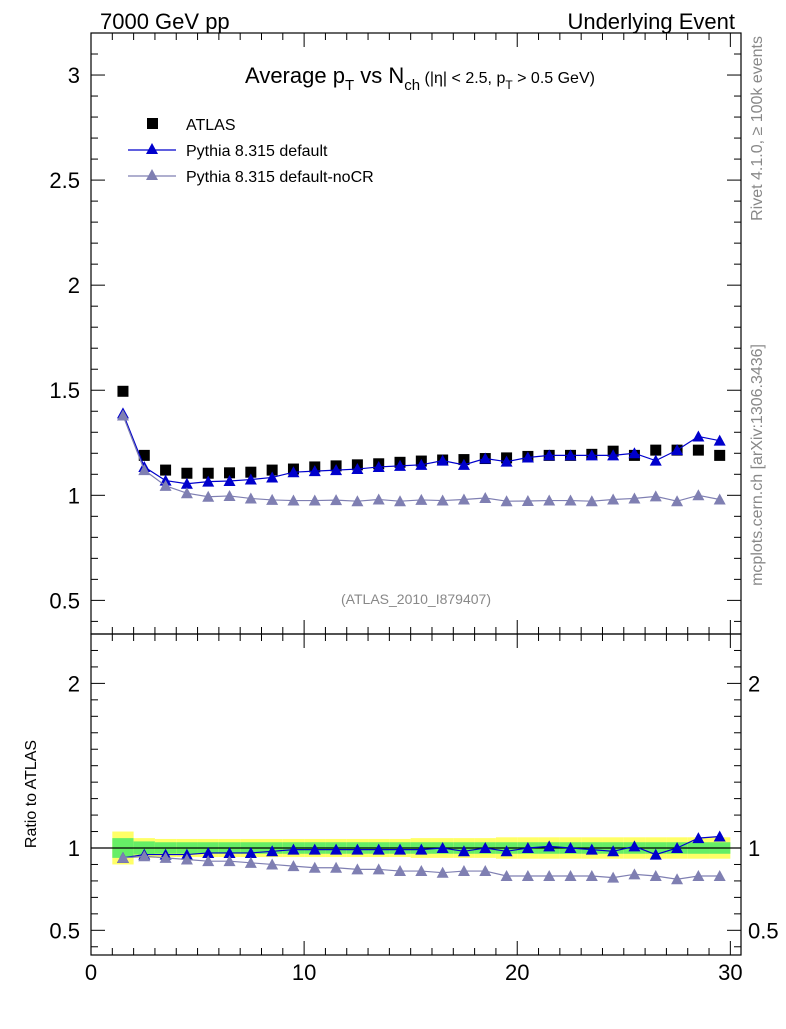  What do you see at coordinates (257, 151) in the screenshot?
I see `legend-label-default: Pythia 8.315 default` at bounding box center [257, 151].